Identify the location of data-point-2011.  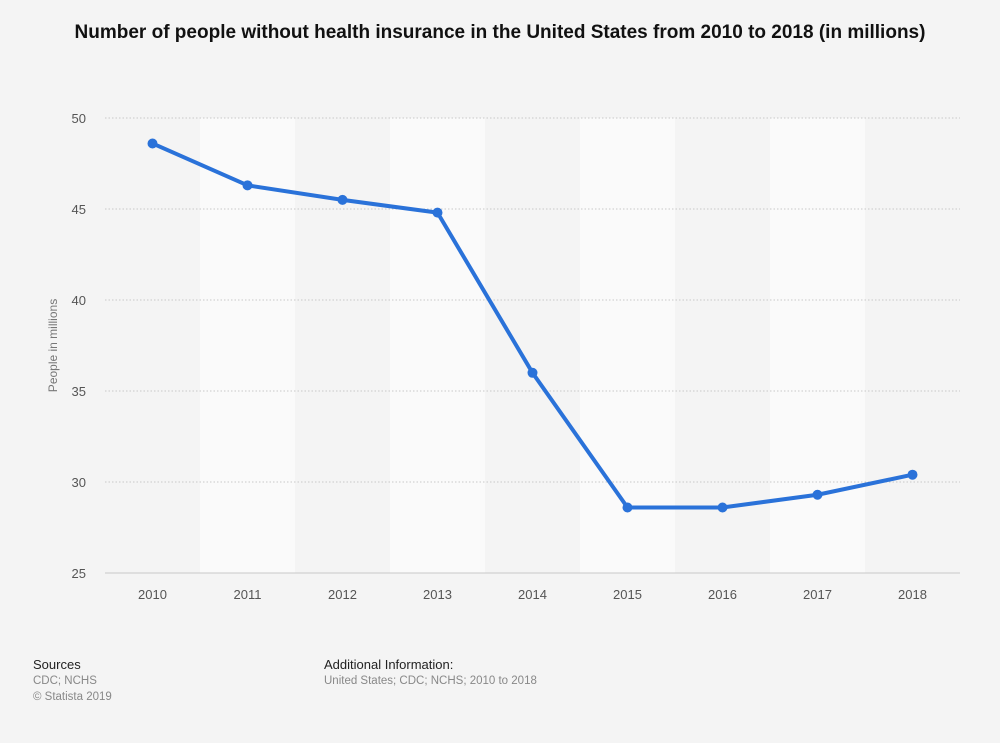
(247, 185).